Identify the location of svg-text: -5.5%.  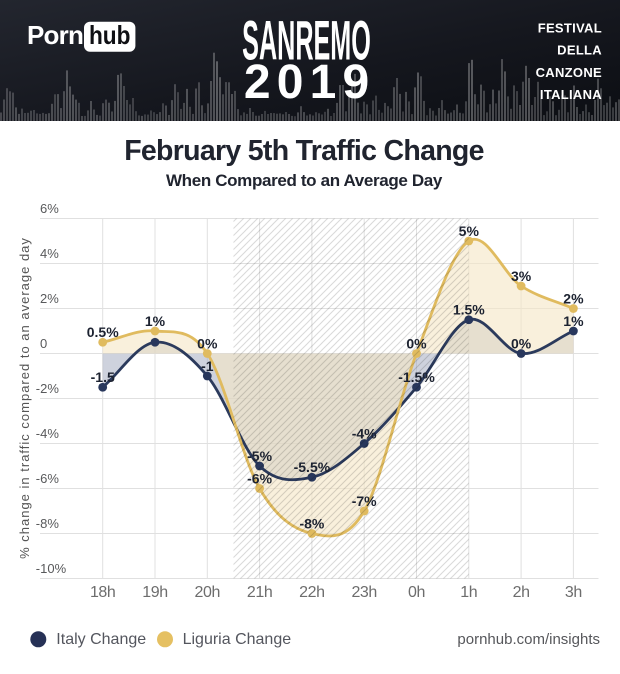
(312, 467).